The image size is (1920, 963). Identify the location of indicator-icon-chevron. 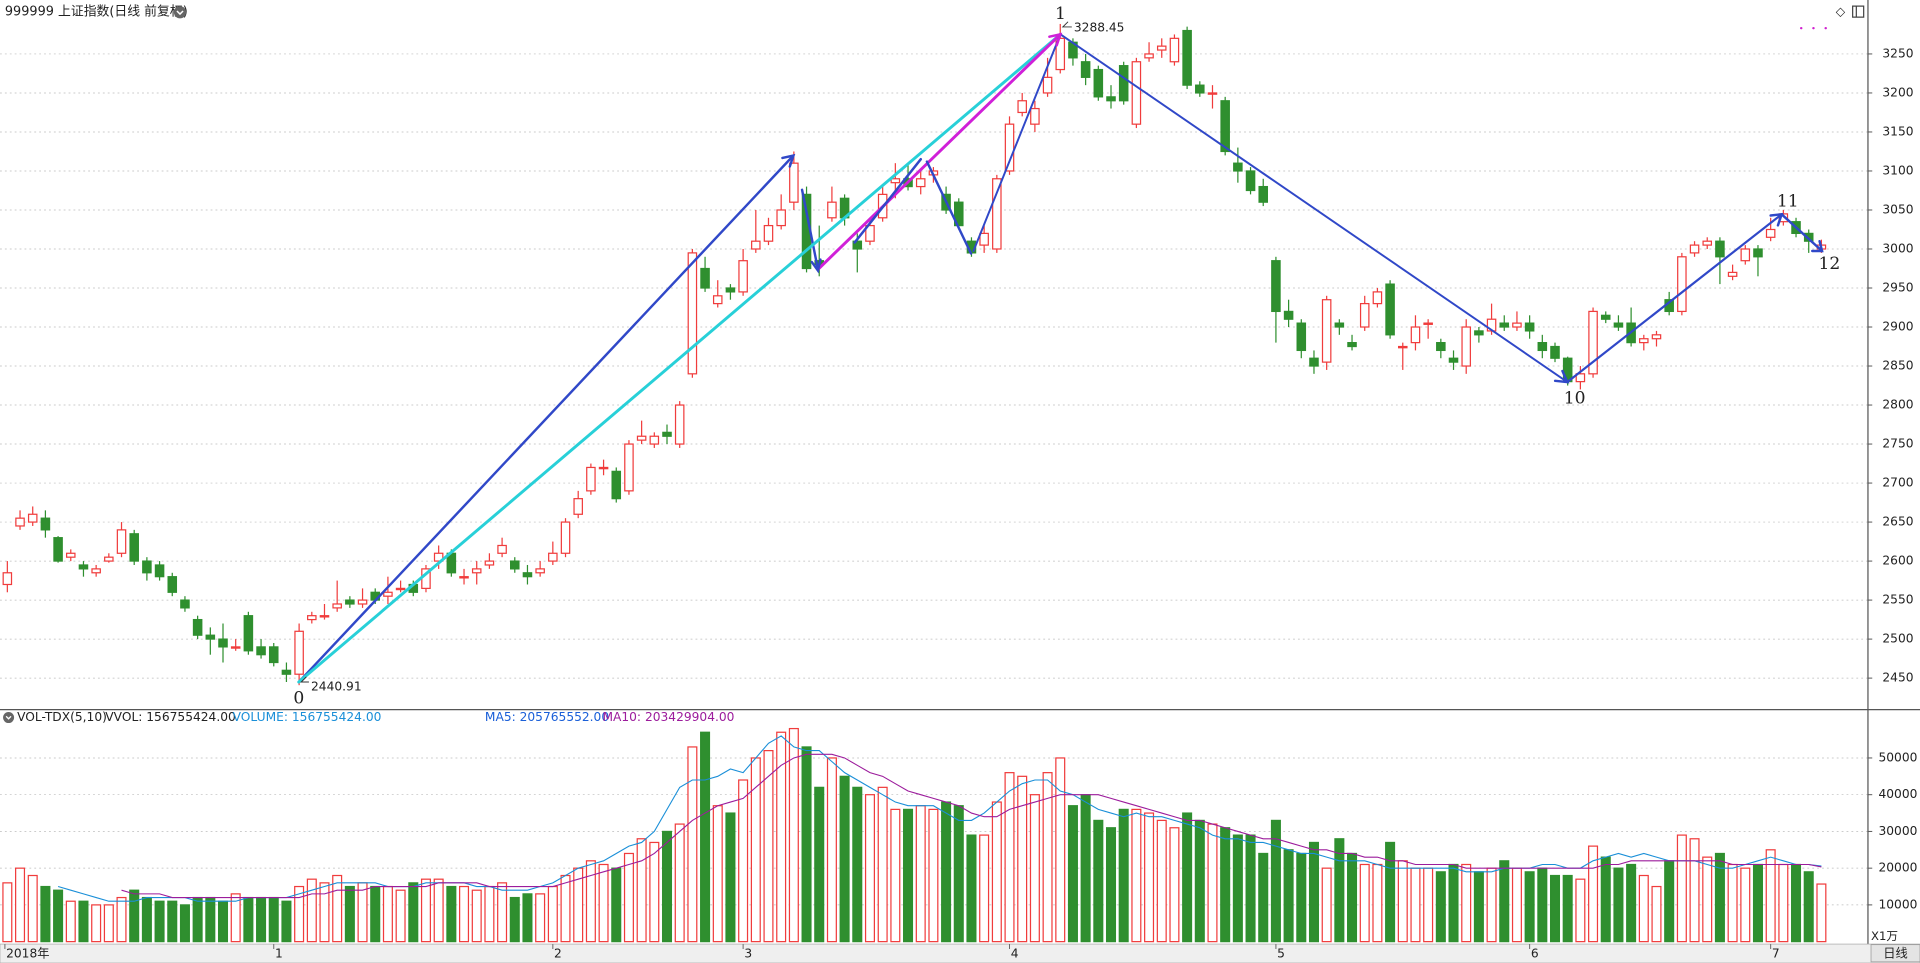
(8, 717).